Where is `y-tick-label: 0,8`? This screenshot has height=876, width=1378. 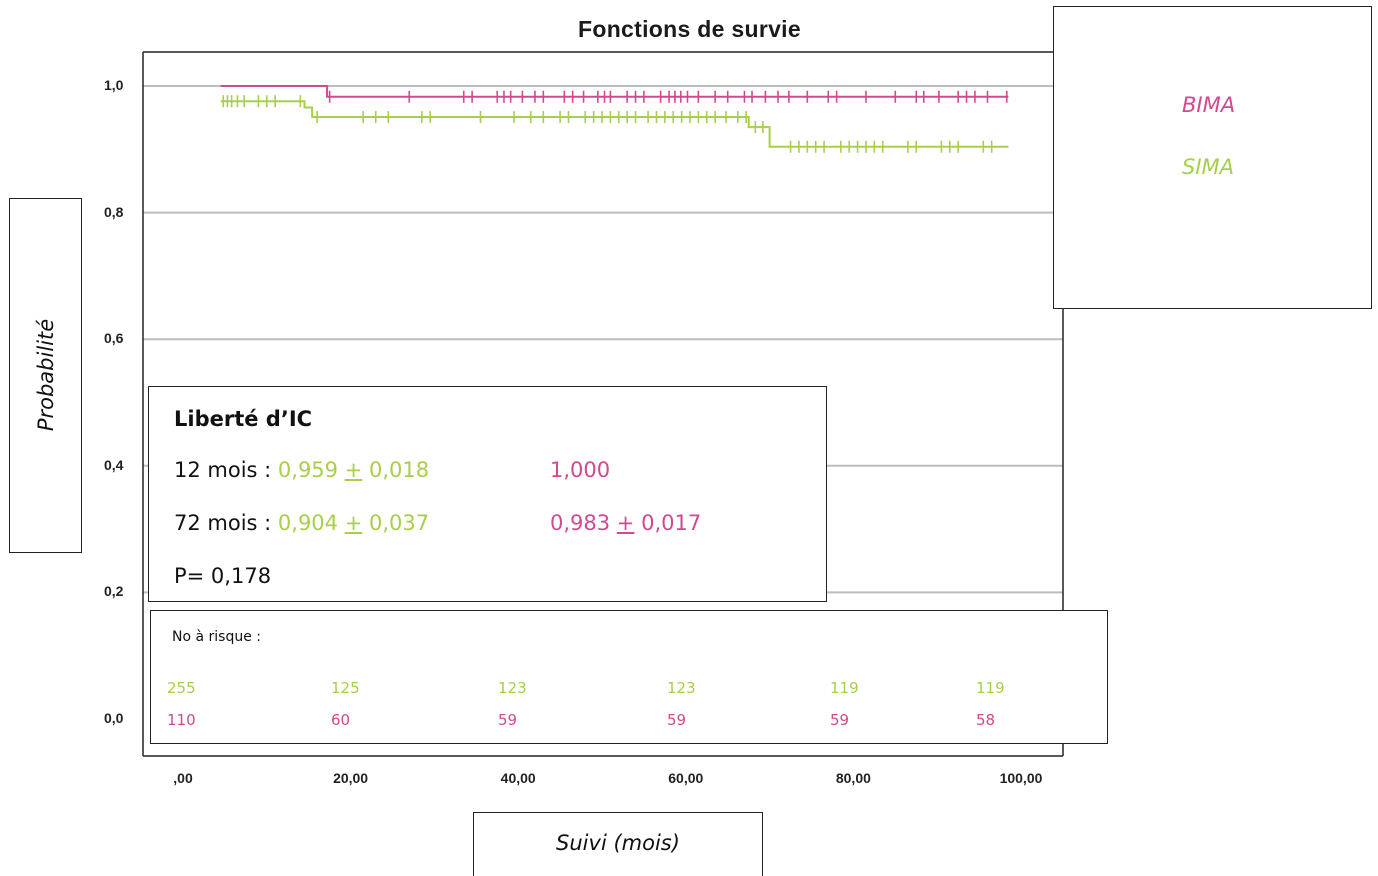 y-tick-label: 0,8 is located at coordinates (114, 211).